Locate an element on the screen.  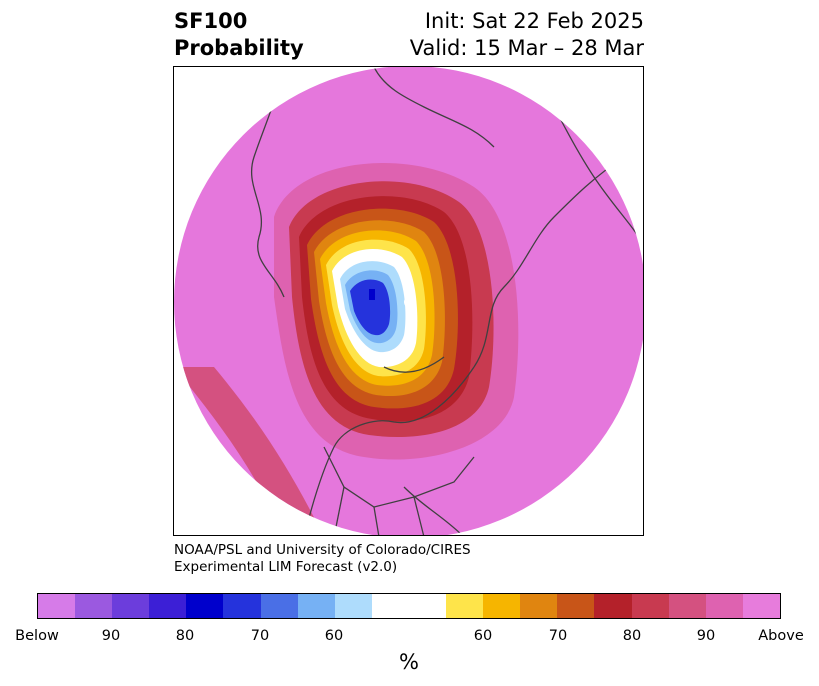
colorbar-unit-label: % is located at coordinates (409, 662).